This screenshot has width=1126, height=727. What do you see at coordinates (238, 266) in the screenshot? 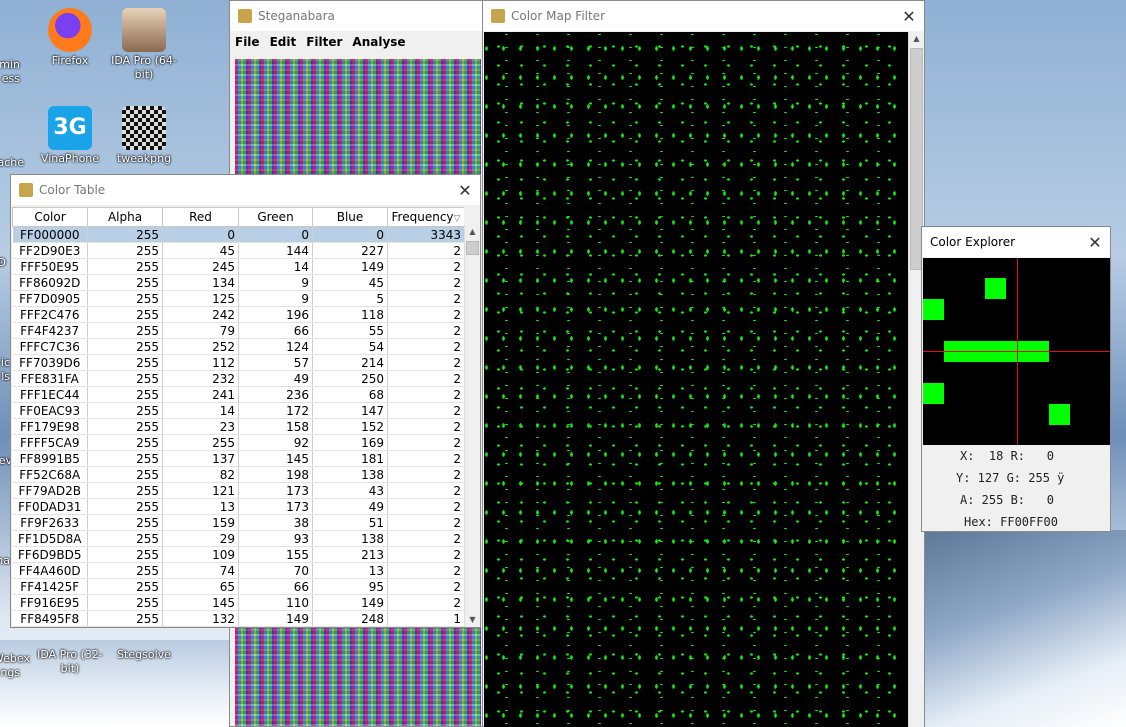
I see `table-row: FFF50E95 255 245 14 149 2` at bounding box center [238, 266].